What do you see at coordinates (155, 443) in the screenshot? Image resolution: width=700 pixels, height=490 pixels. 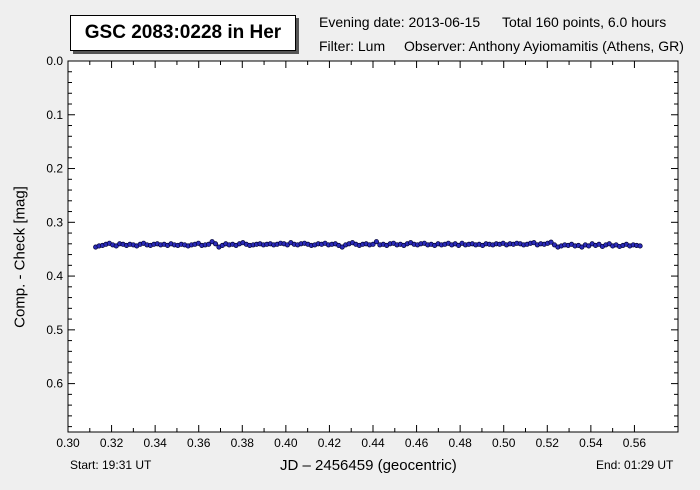 I see `x-tick-label: 0.34` at bounding box center [155, 443].